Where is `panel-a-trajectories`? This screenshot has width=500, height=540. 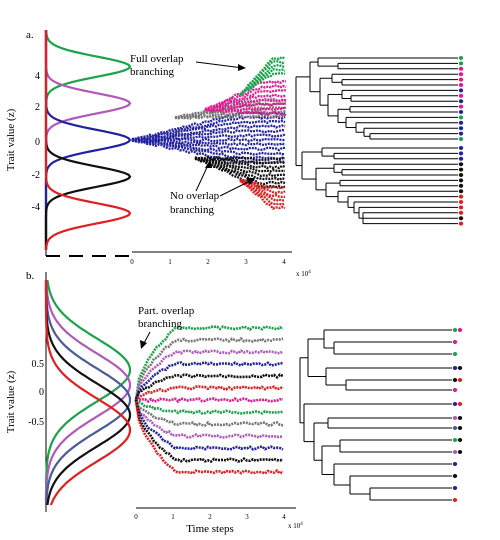 panel-a-trajectories is located at coordinates (209, 132).